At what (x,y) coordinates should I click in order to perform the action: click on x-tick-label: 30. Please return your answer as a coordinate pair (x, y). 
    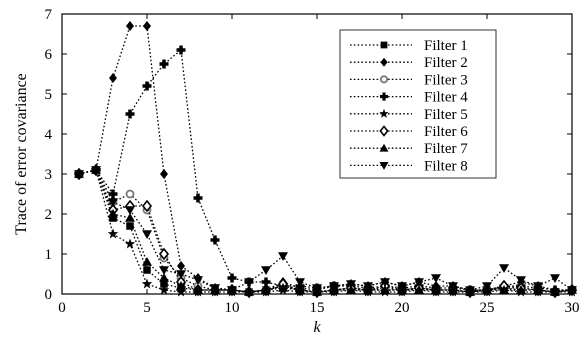
    Looking at the image, I should click on (572, 308).